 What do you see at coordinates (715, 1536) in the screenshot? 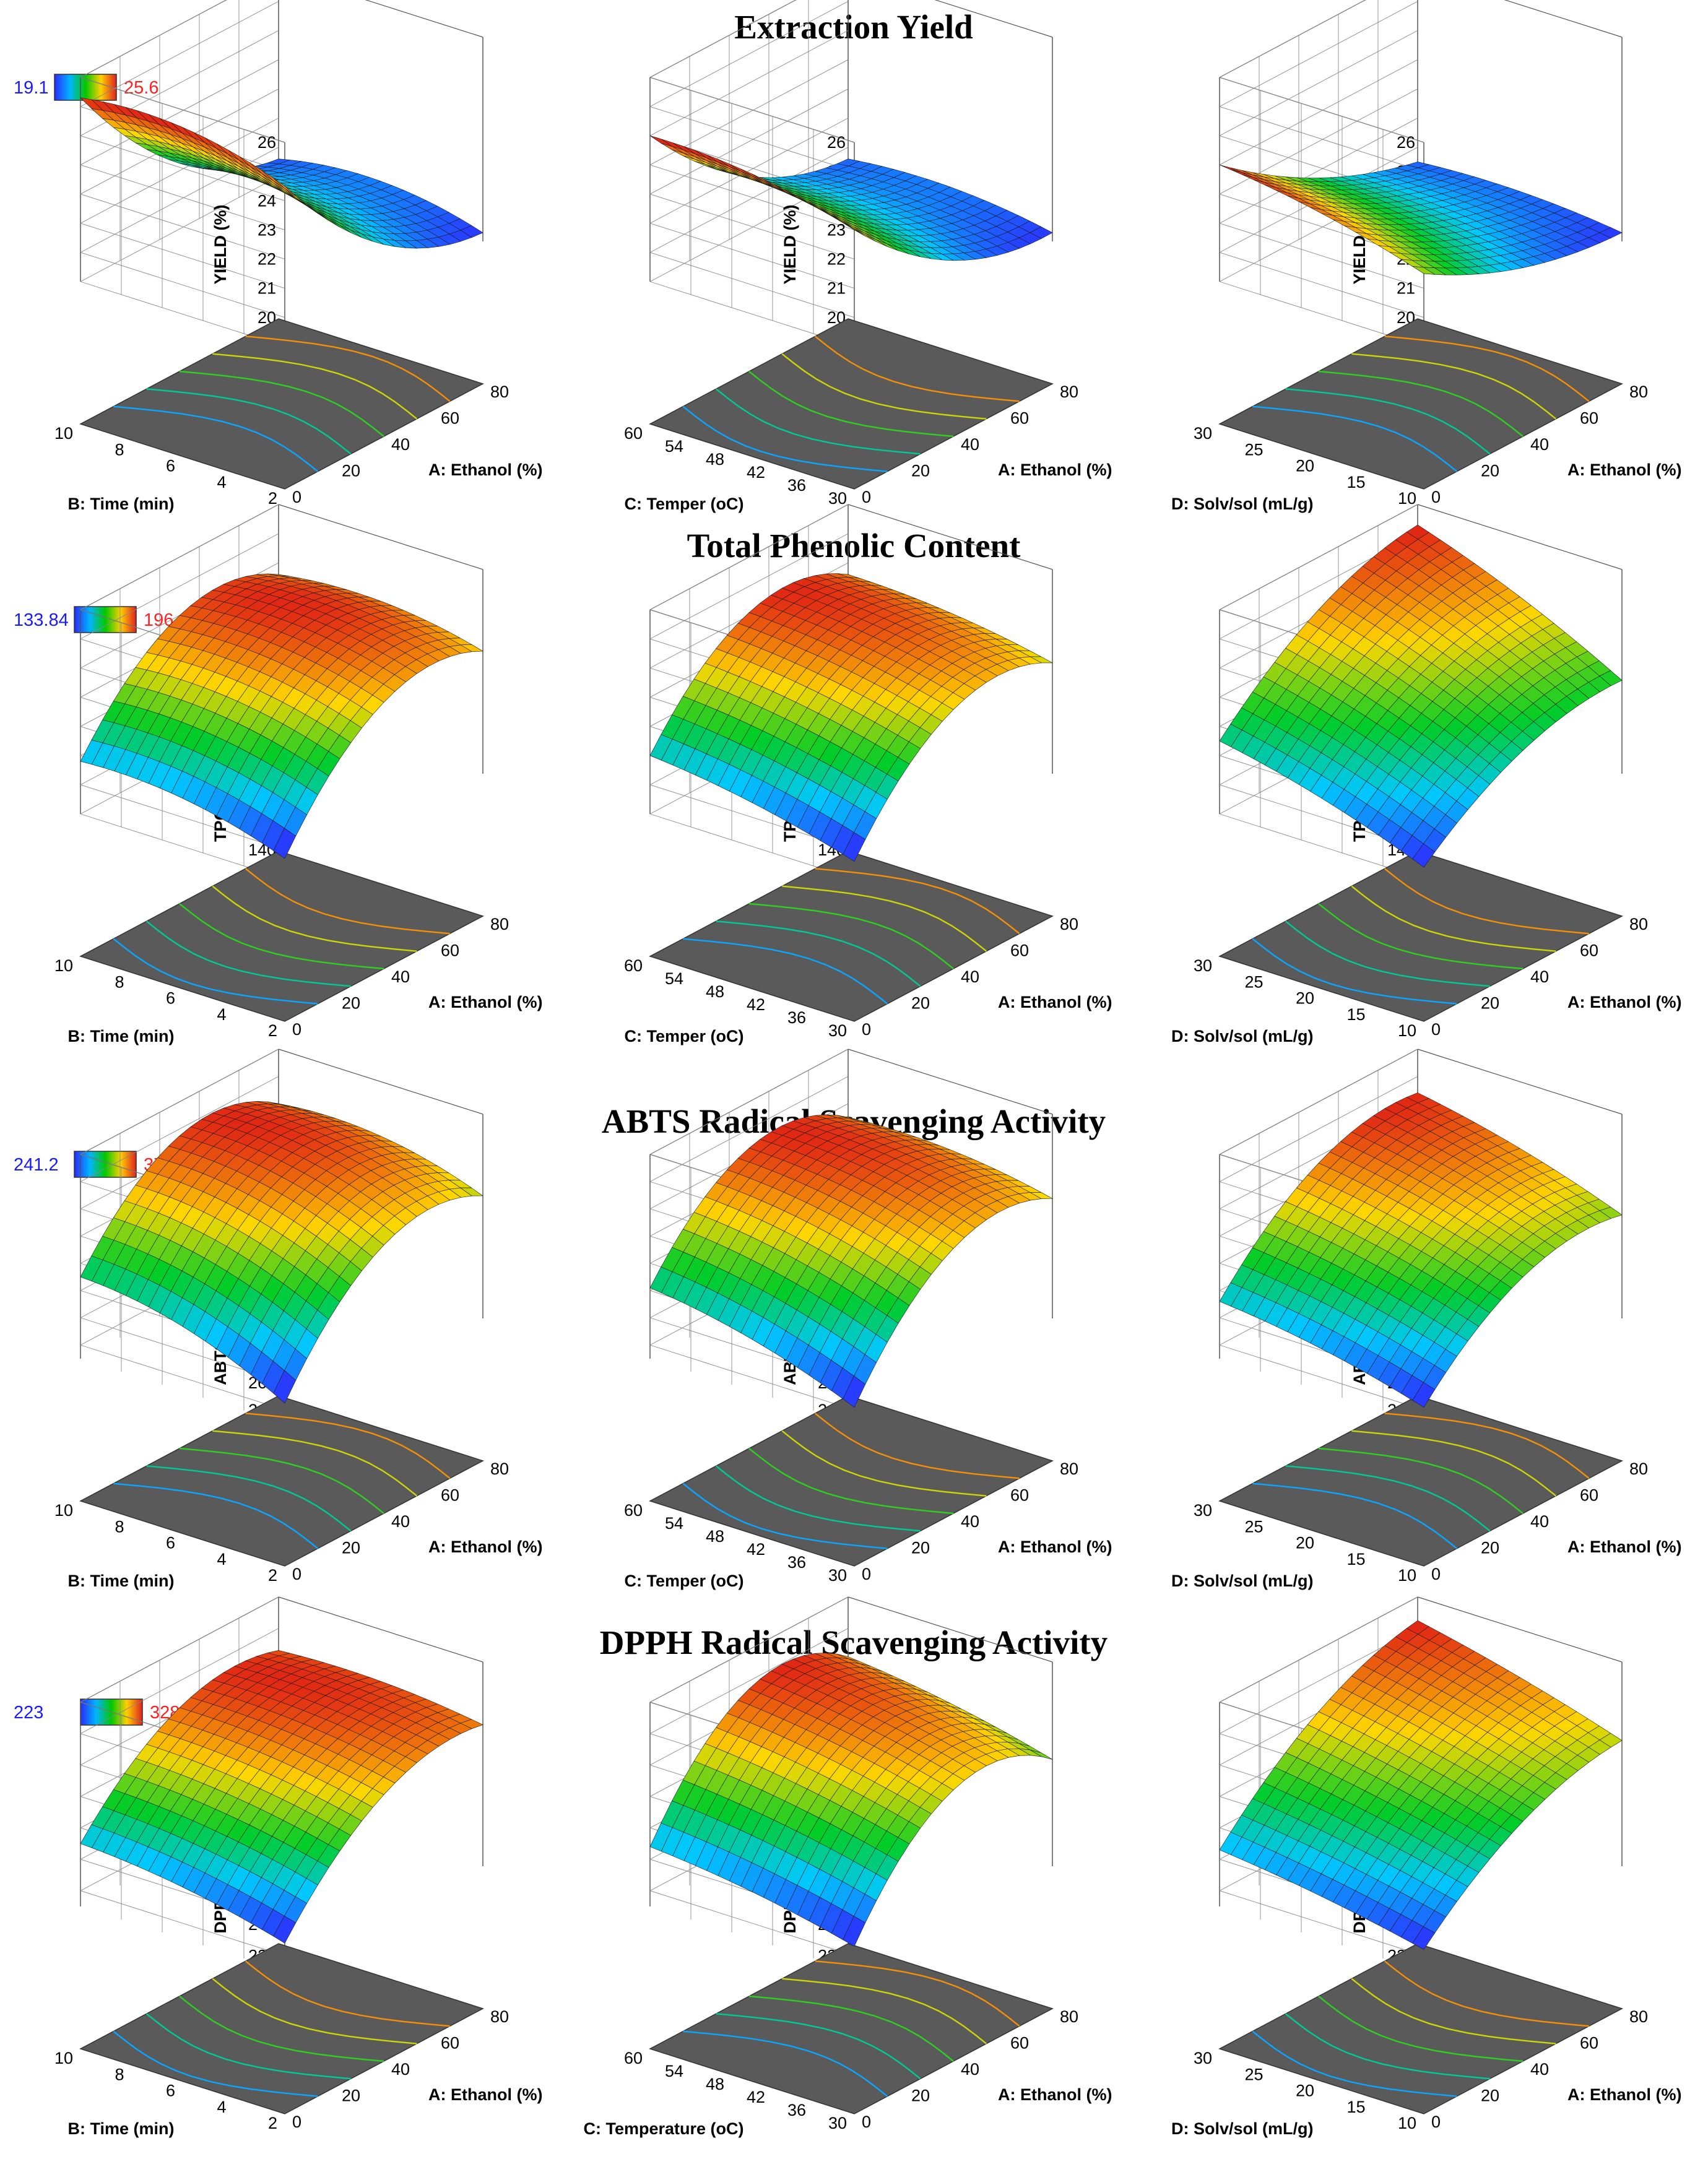
I see `y-tick-label: 48` at bounding box center [715, 1536].